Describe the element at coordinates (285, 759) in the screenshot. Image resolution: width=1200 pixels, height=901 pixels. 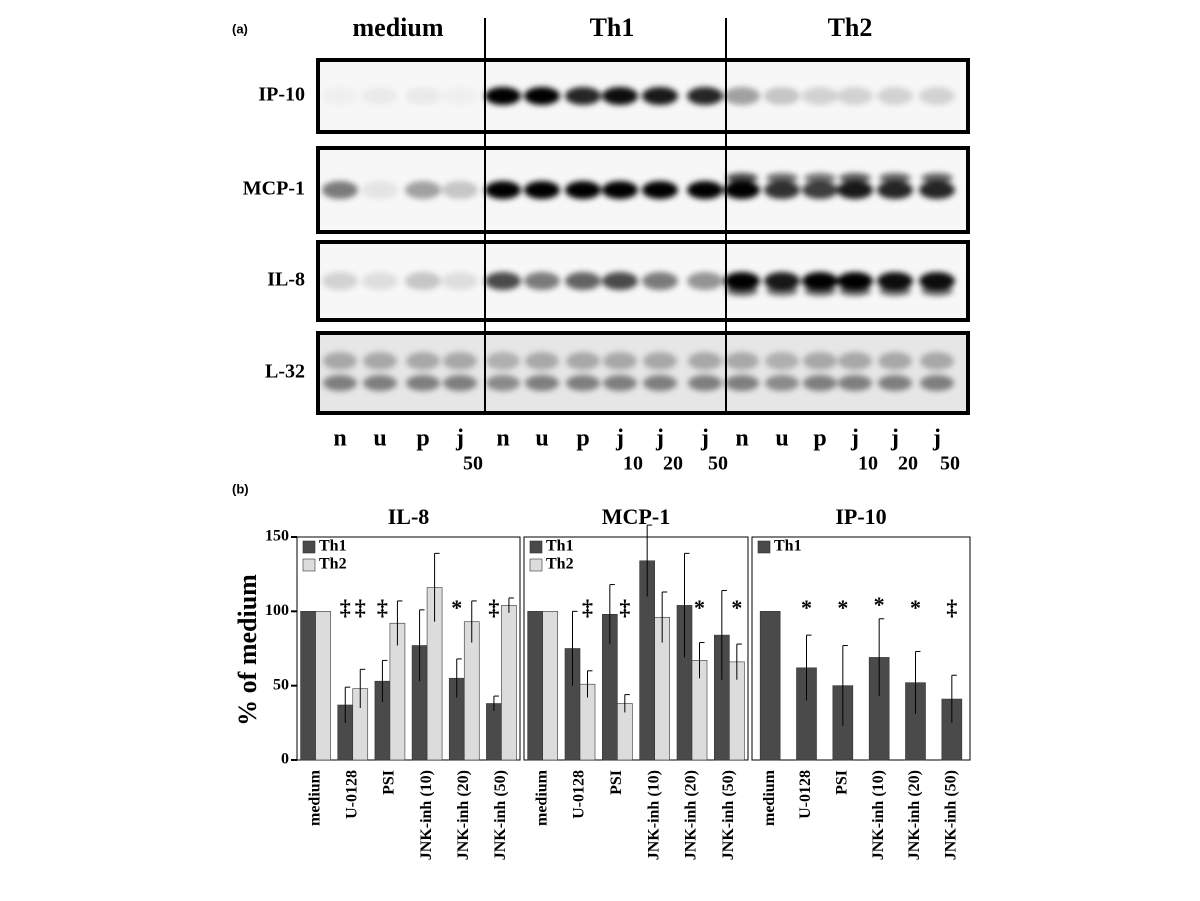
I see `y-tick-label: 0` at that location.